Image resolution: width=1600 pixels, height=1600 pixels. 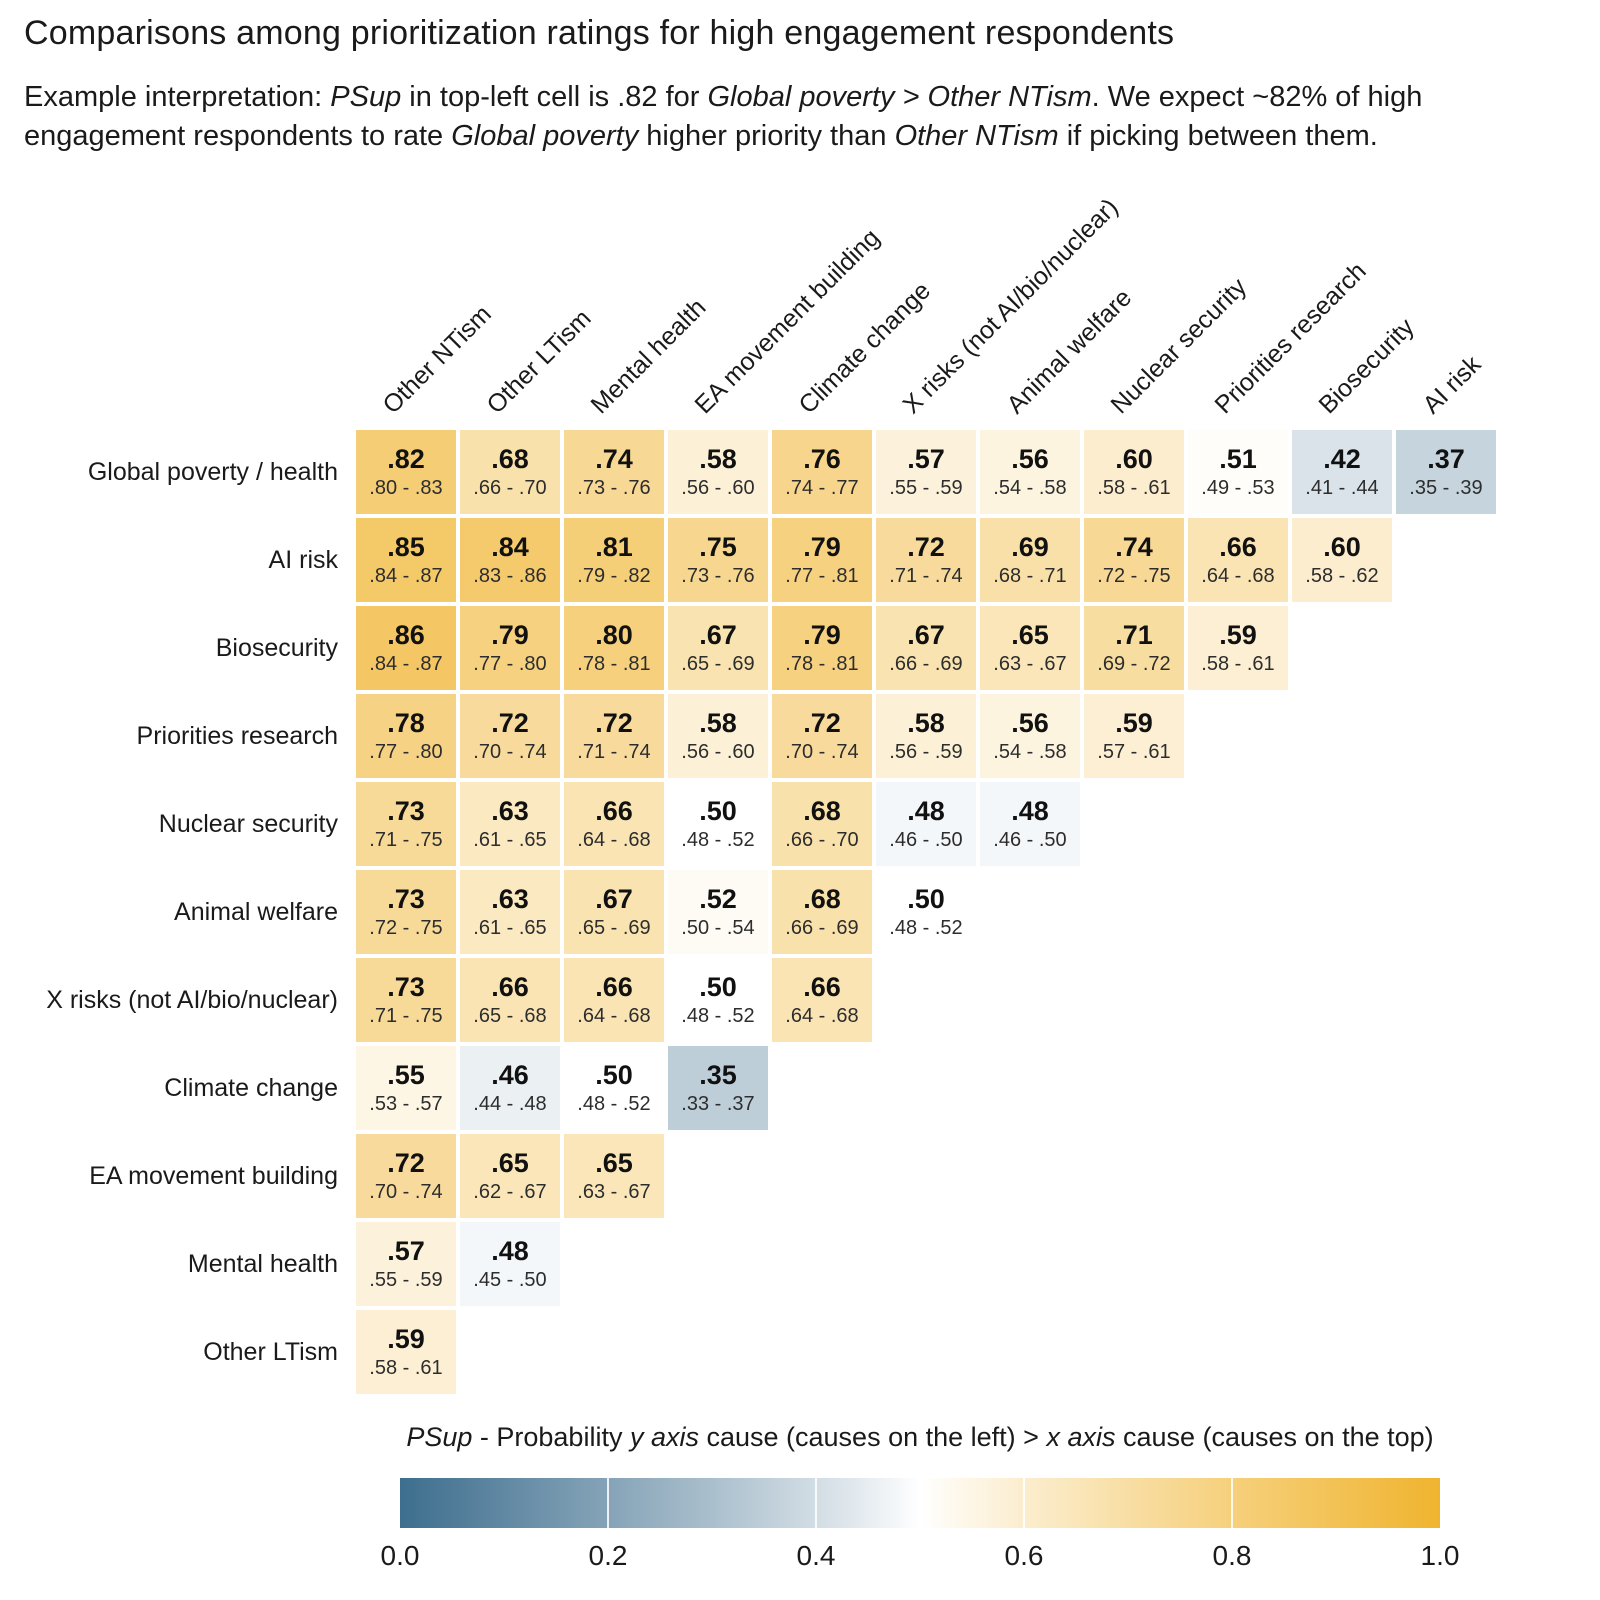 I want to click on heatmap-cell: .58 .56 - .60, so click(x=718, y=472).